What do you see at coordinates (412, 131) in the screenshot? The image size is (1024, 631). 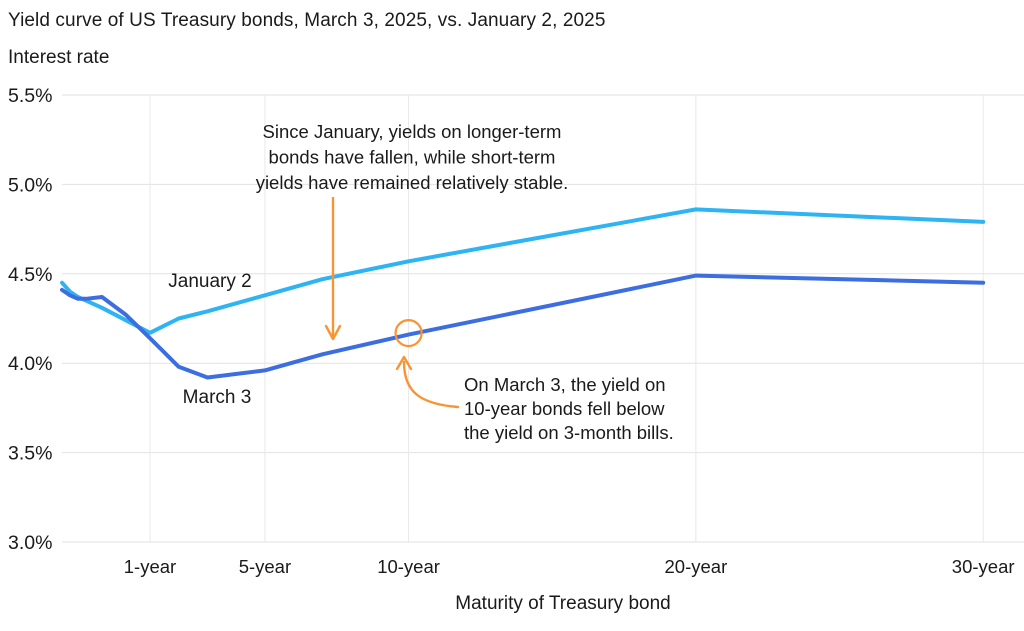 I see `annotation-top-line: Since January, yields on longer-term` at bounding box center [412, 131].